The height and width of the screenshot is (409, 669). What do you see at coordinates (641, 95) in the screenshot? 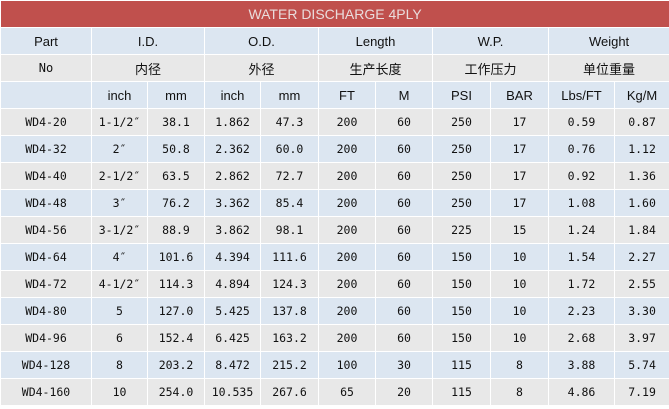
I see `unit-cell: Kg/M` at bounding box center [641, 95].